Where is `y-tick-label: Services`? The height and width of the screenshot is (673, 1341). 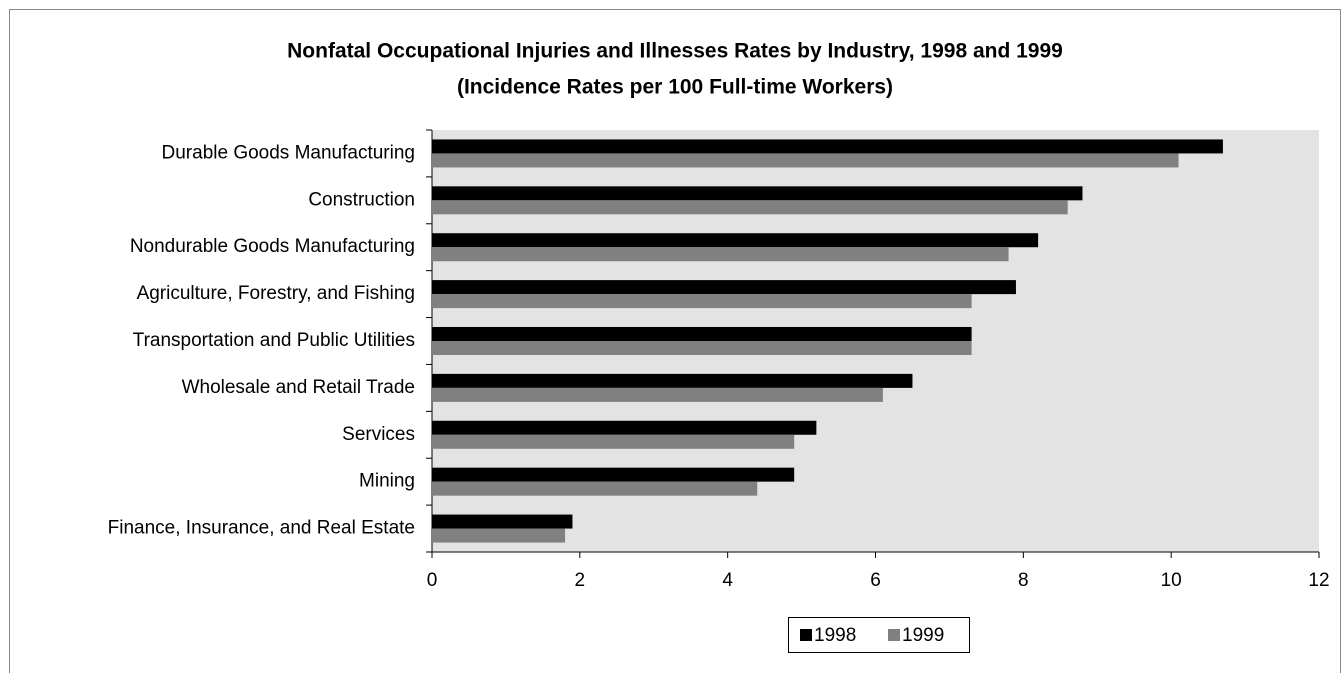
y-tick-label: Services is located at coordinates (378, 434).